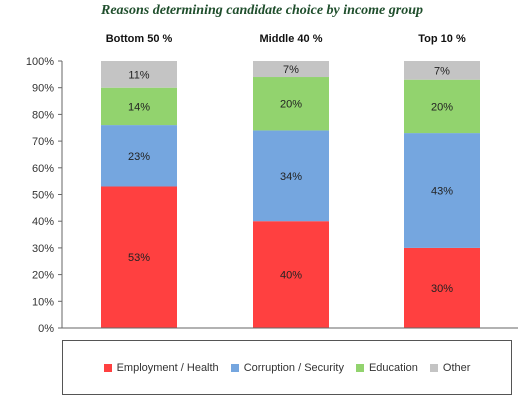  I want to click on y-tick-label: 60%, so click(43, 169).